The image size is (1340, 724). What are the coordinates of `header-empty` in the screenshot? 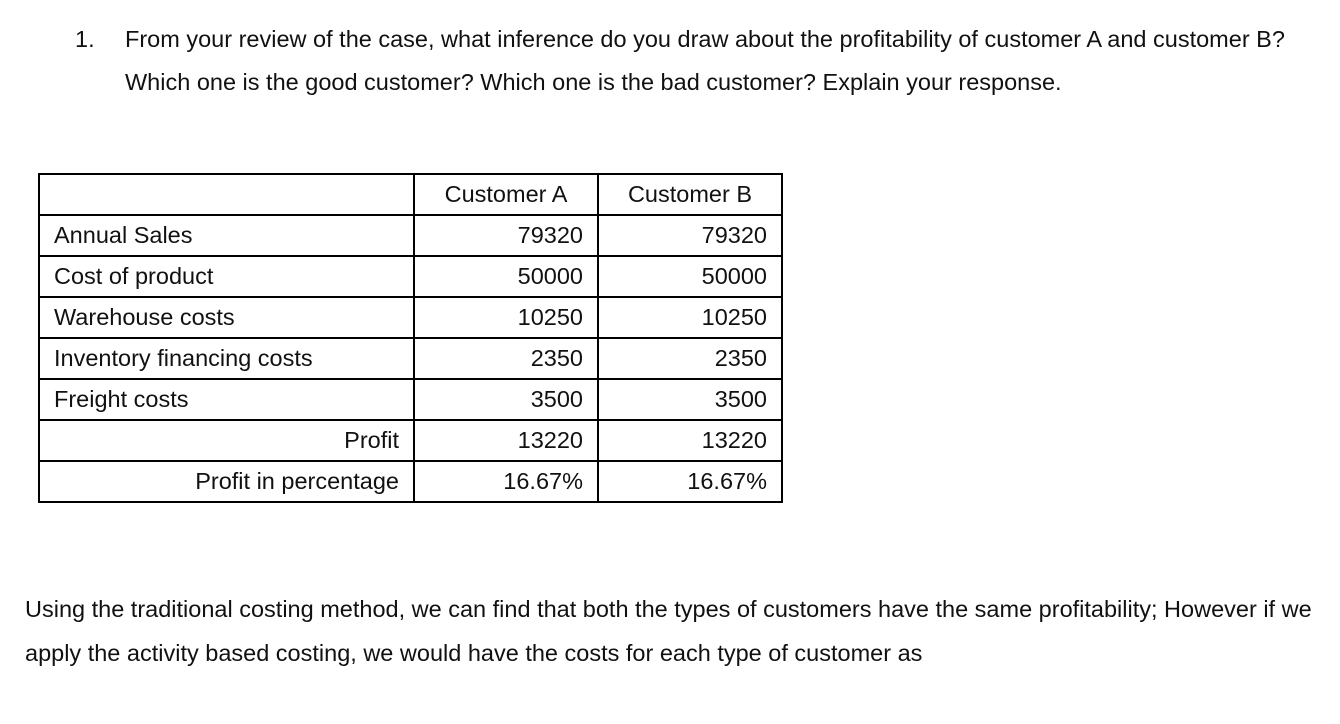 It's located at (226, 194).